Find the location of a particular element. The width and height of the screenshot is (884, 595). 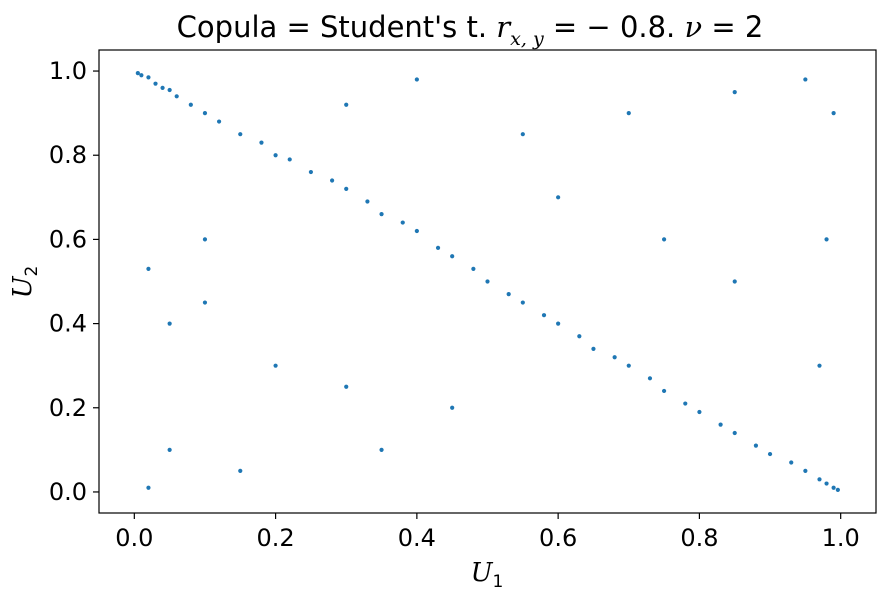

y-axis-label-subscript: 2 is located at coordinates (32, 271).